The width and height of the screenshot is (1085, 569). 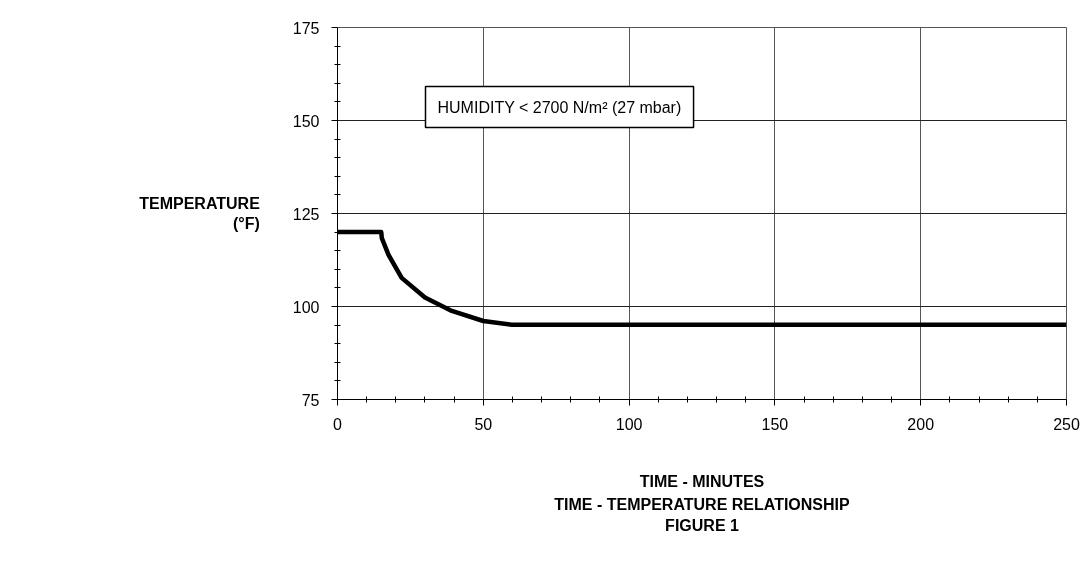 What do you see at coordinates (306, 307) in the screenshot?
I see `y-tick-label: 100` at bounding box center [306, 307].